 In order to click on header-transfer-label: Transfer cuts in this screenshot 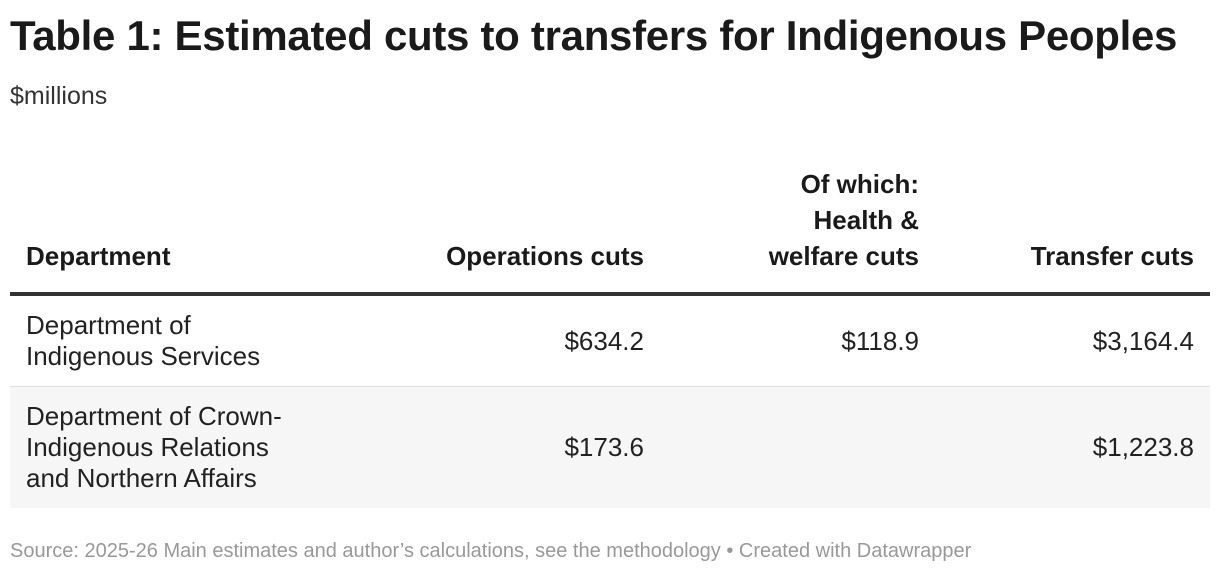, I will do `click(1112, 256)`.